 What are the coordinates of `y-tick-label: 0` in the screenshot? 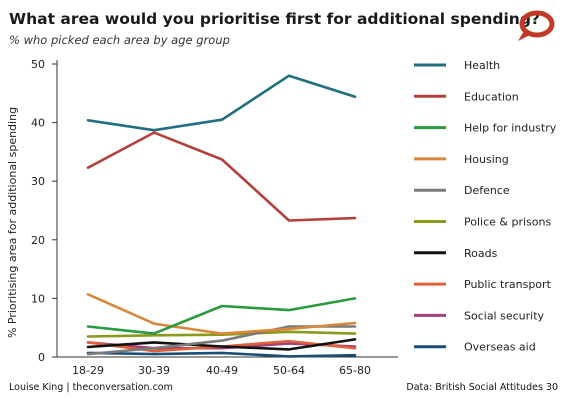 It's located at (41, 357).